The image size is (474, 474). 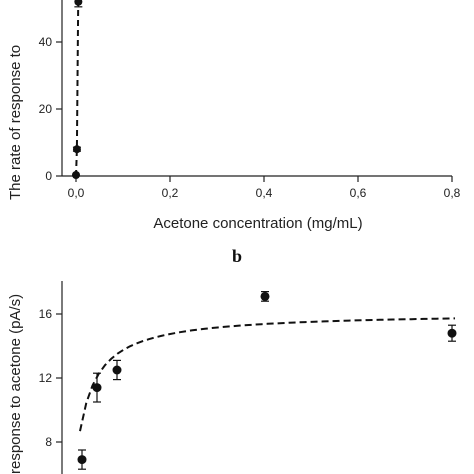 I want to click on panel-b-label: b, so click(x=237, y=256).